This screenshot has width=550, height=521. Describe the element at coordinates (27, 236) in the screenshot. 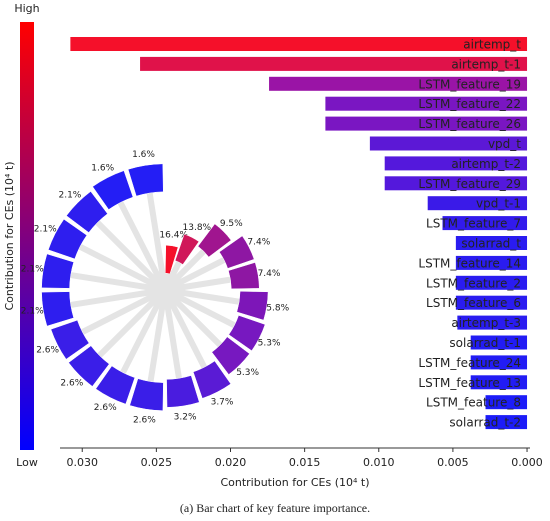

I see `colorbar` at that location.